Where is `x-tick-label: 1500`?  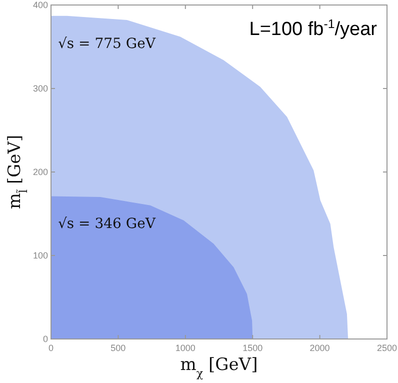
x-tick-label: 1500 is located at coordinates (252, 348).